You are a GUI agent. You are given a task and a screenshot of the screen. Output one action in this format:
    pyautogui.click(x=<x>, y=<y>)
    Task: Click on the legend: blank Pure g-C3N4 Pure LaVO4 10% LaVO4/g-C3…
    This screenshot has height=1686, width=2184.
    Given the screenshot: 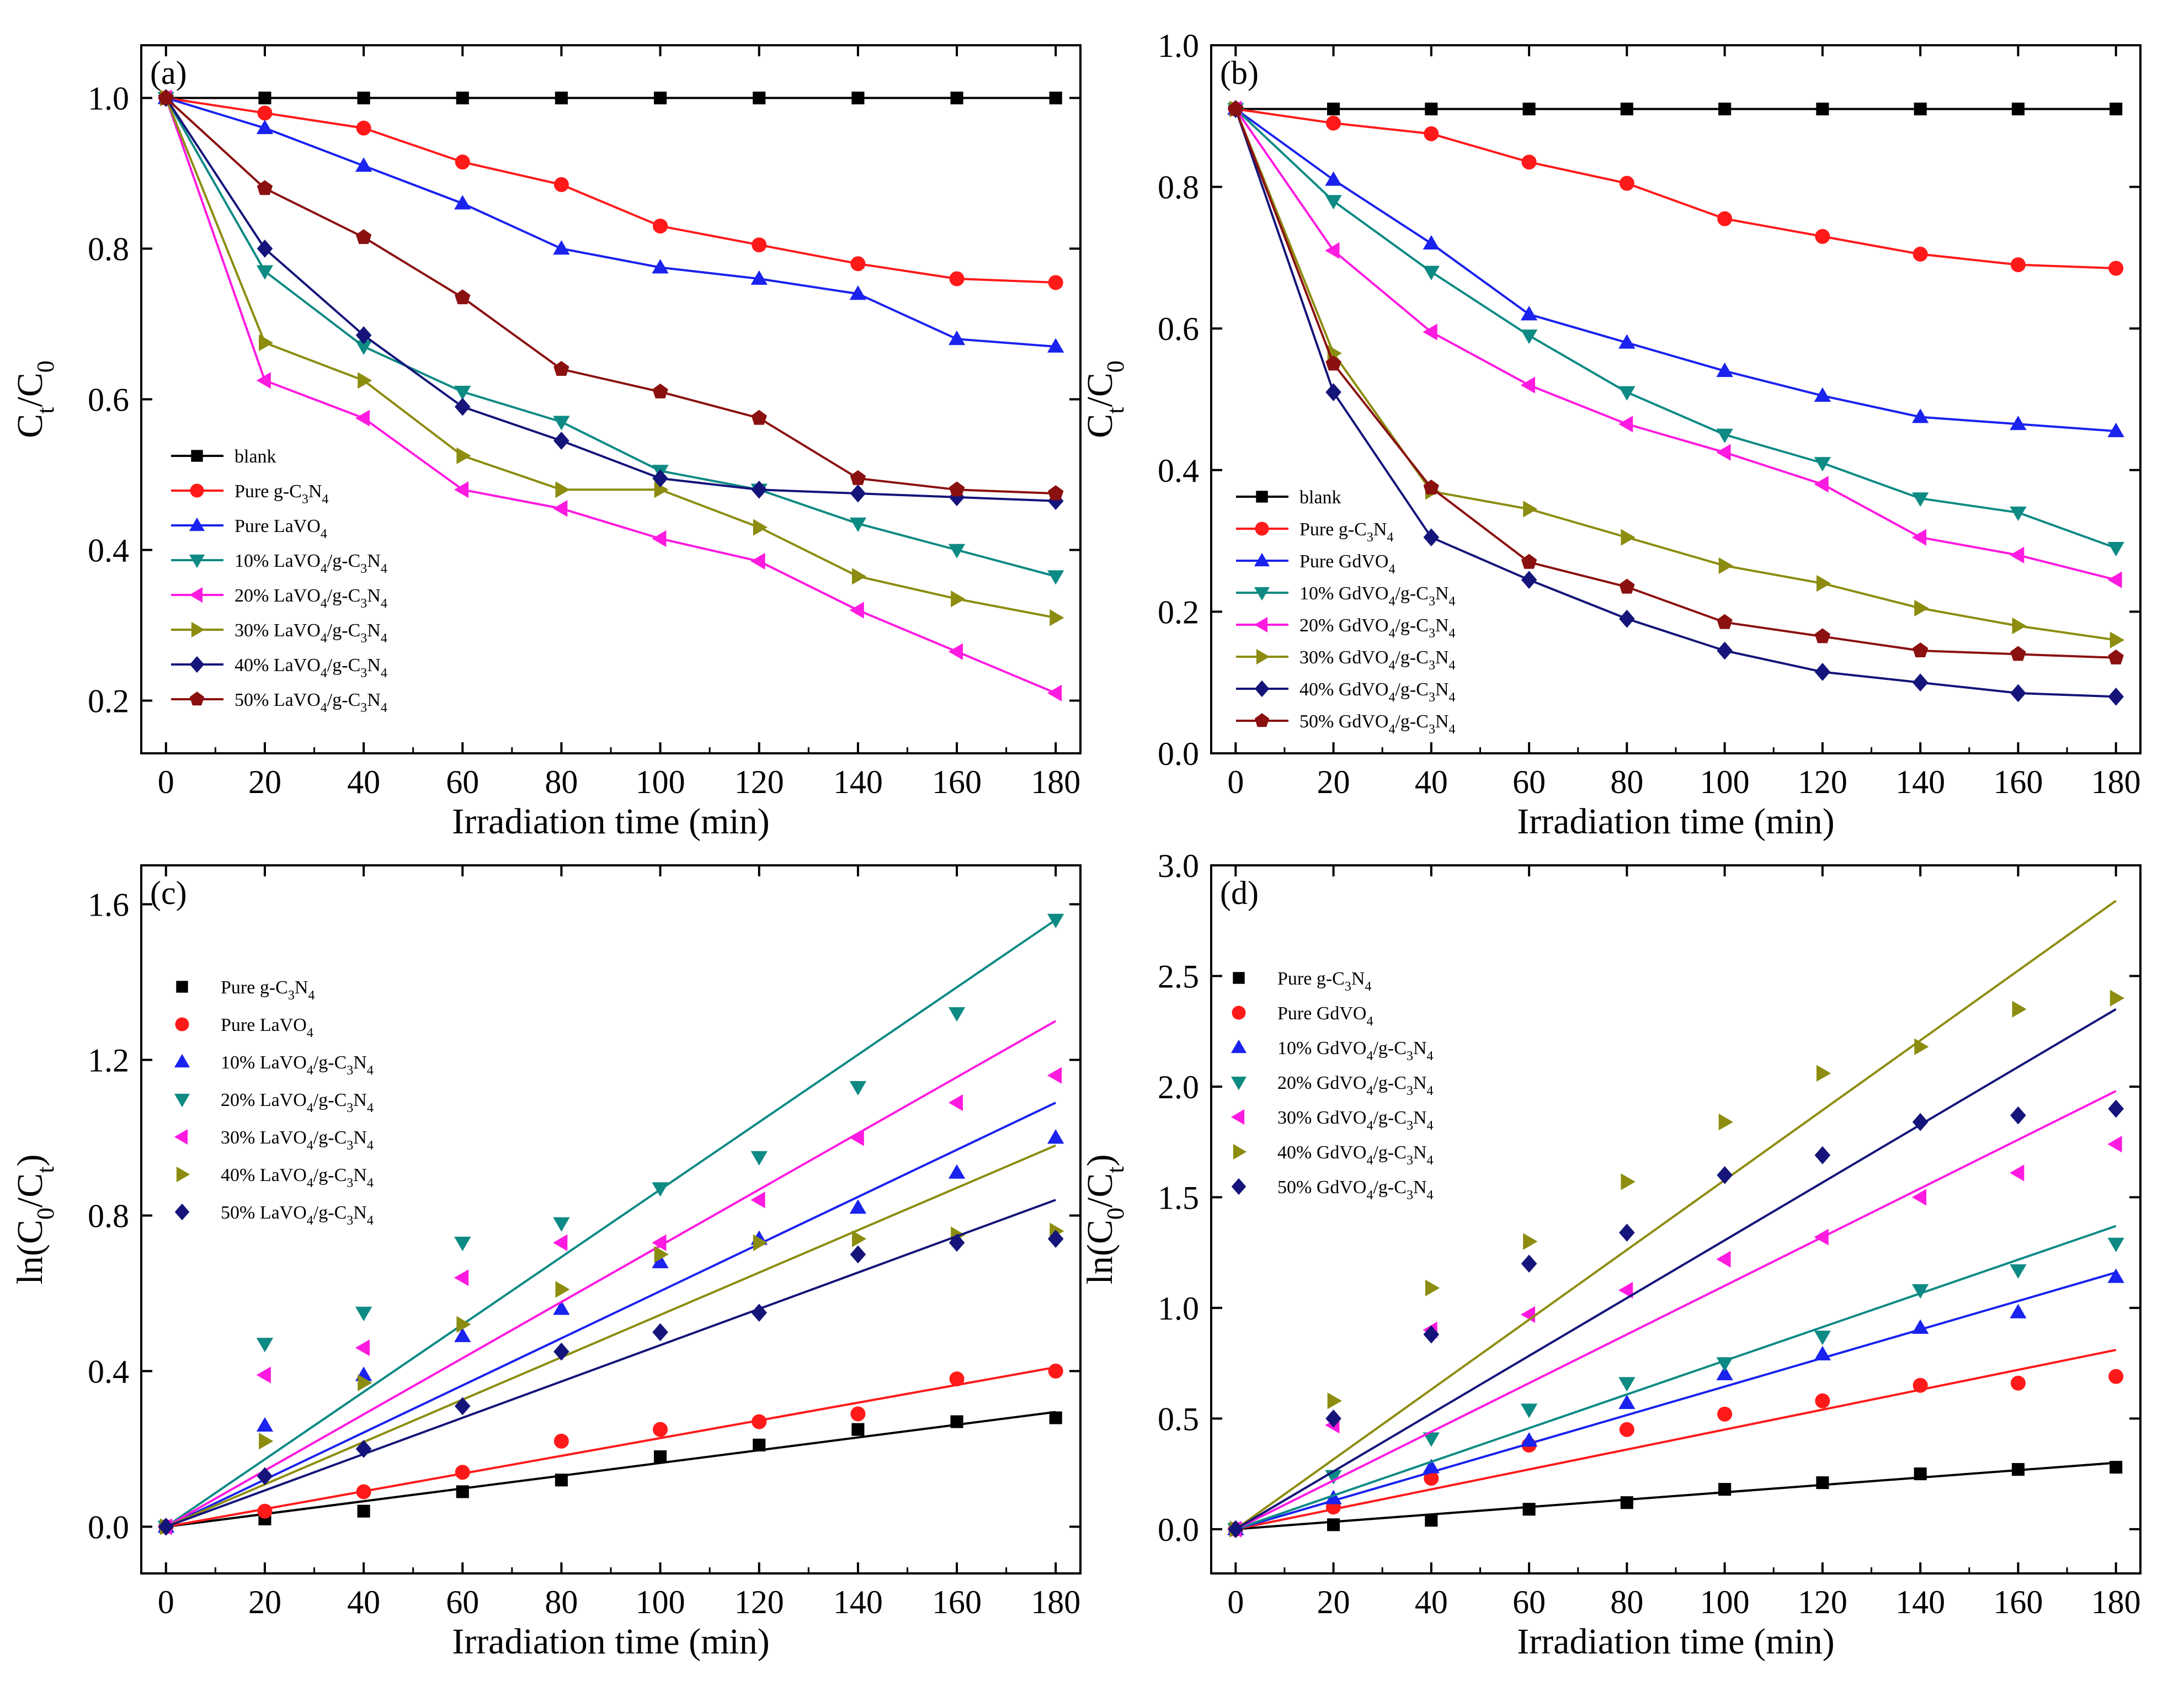 What is the action you would take?
    pyautogui.click(x=279, y=581)
    